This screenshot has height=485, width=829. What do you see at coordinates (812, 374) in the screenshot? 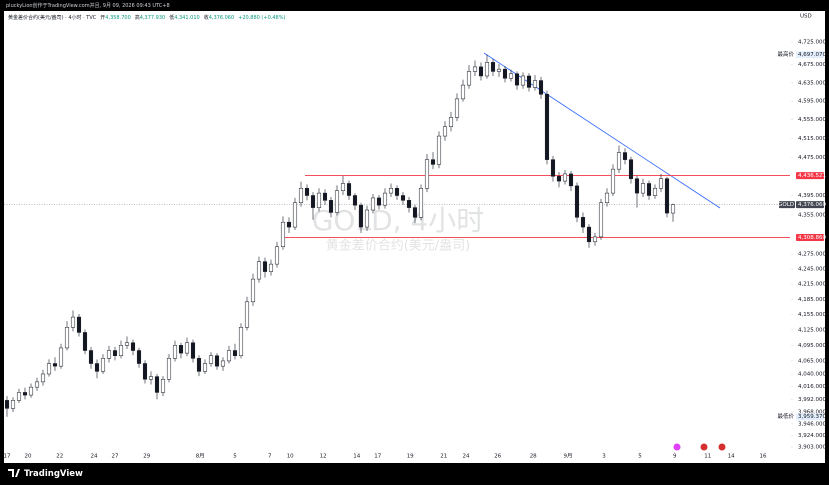
I see `y-tick-label: 4,040.000` at bounding box center [812, 374].